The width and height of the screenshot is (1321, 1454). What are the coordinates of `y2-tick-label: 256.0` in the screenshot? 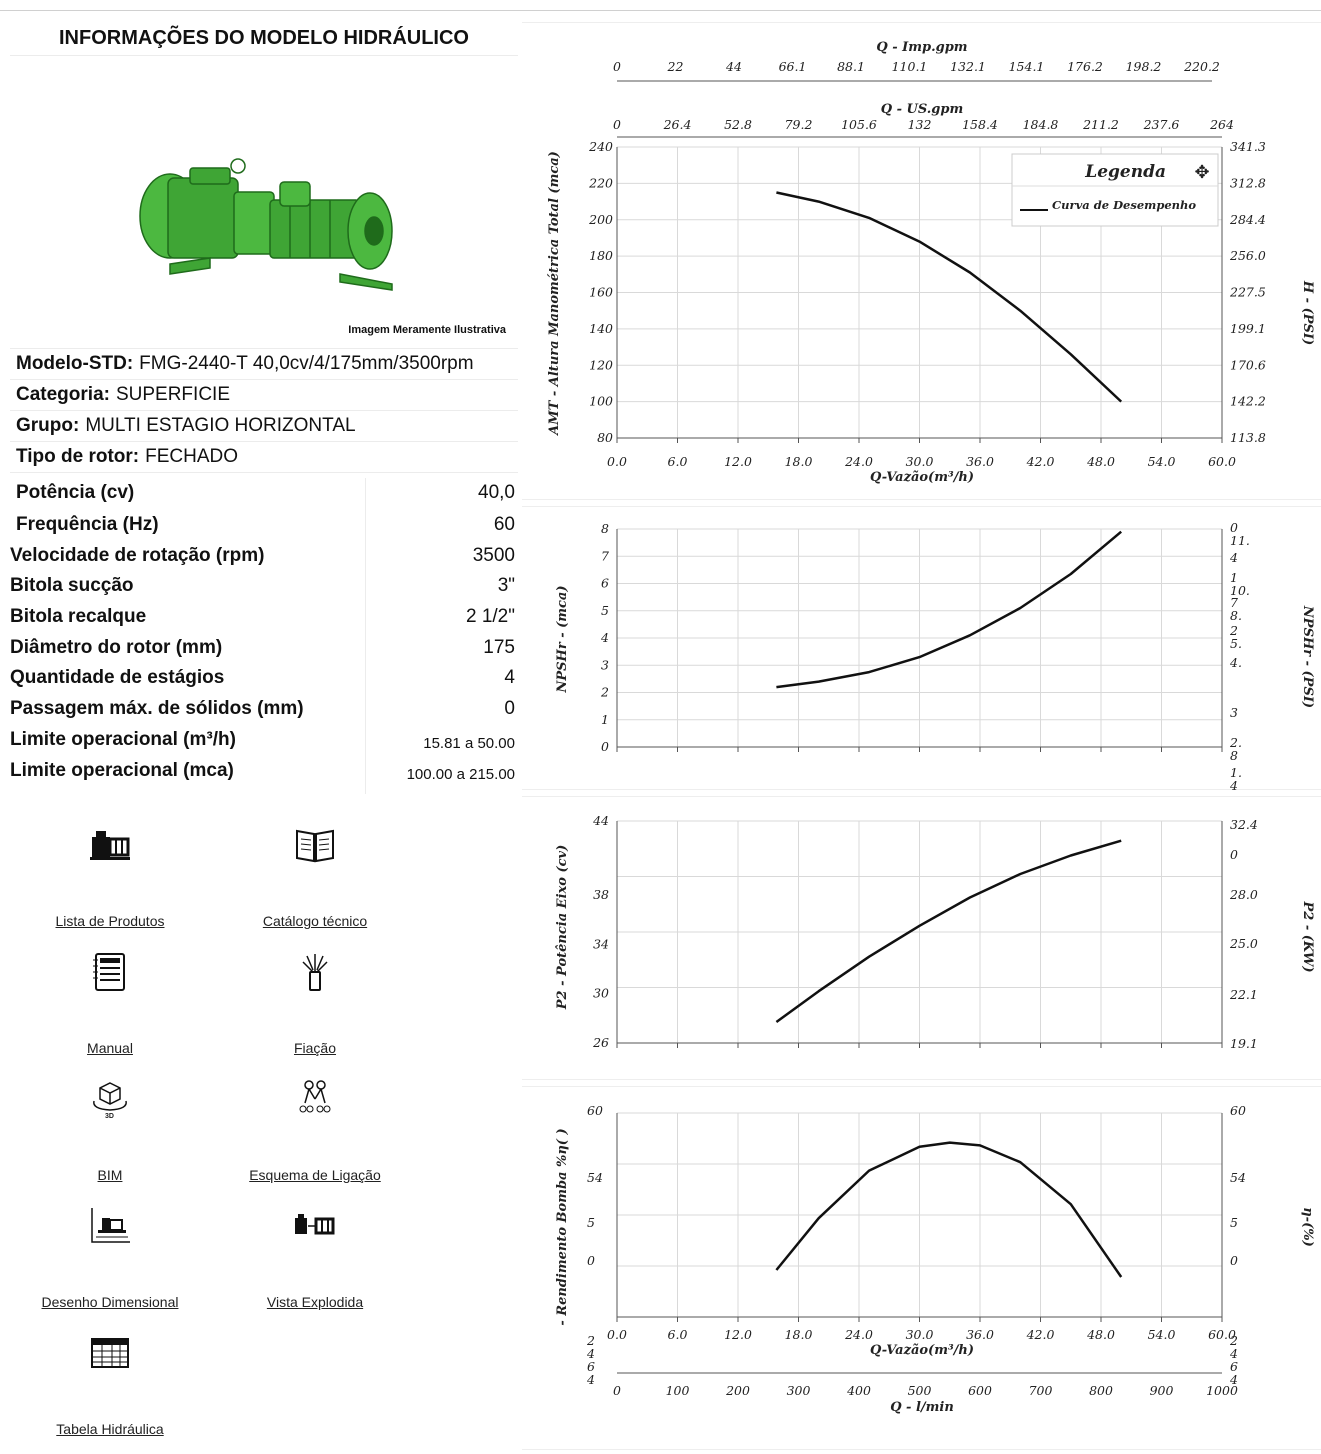 It's located at (1247, 255).